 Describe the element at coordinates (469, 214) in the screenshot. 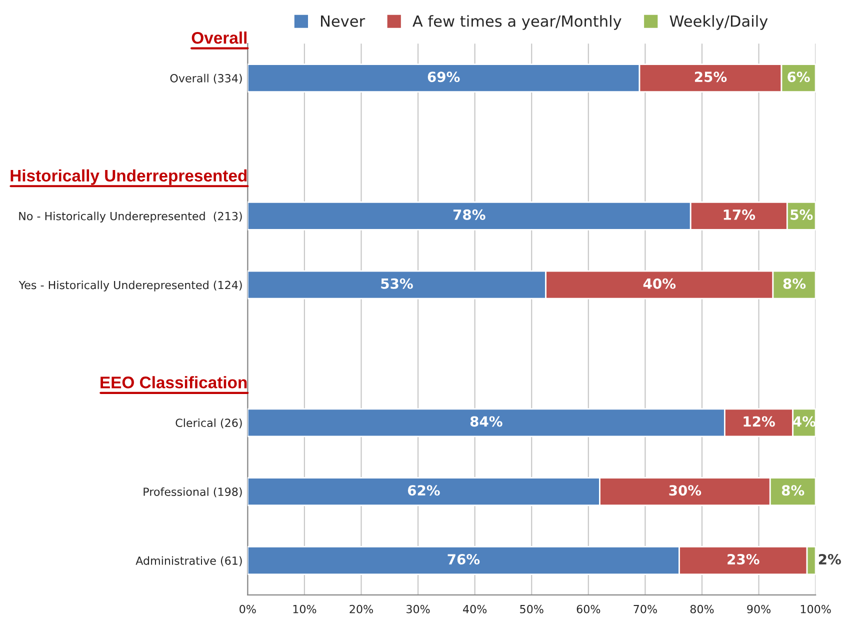

I see `data-label: 78%` at that location.